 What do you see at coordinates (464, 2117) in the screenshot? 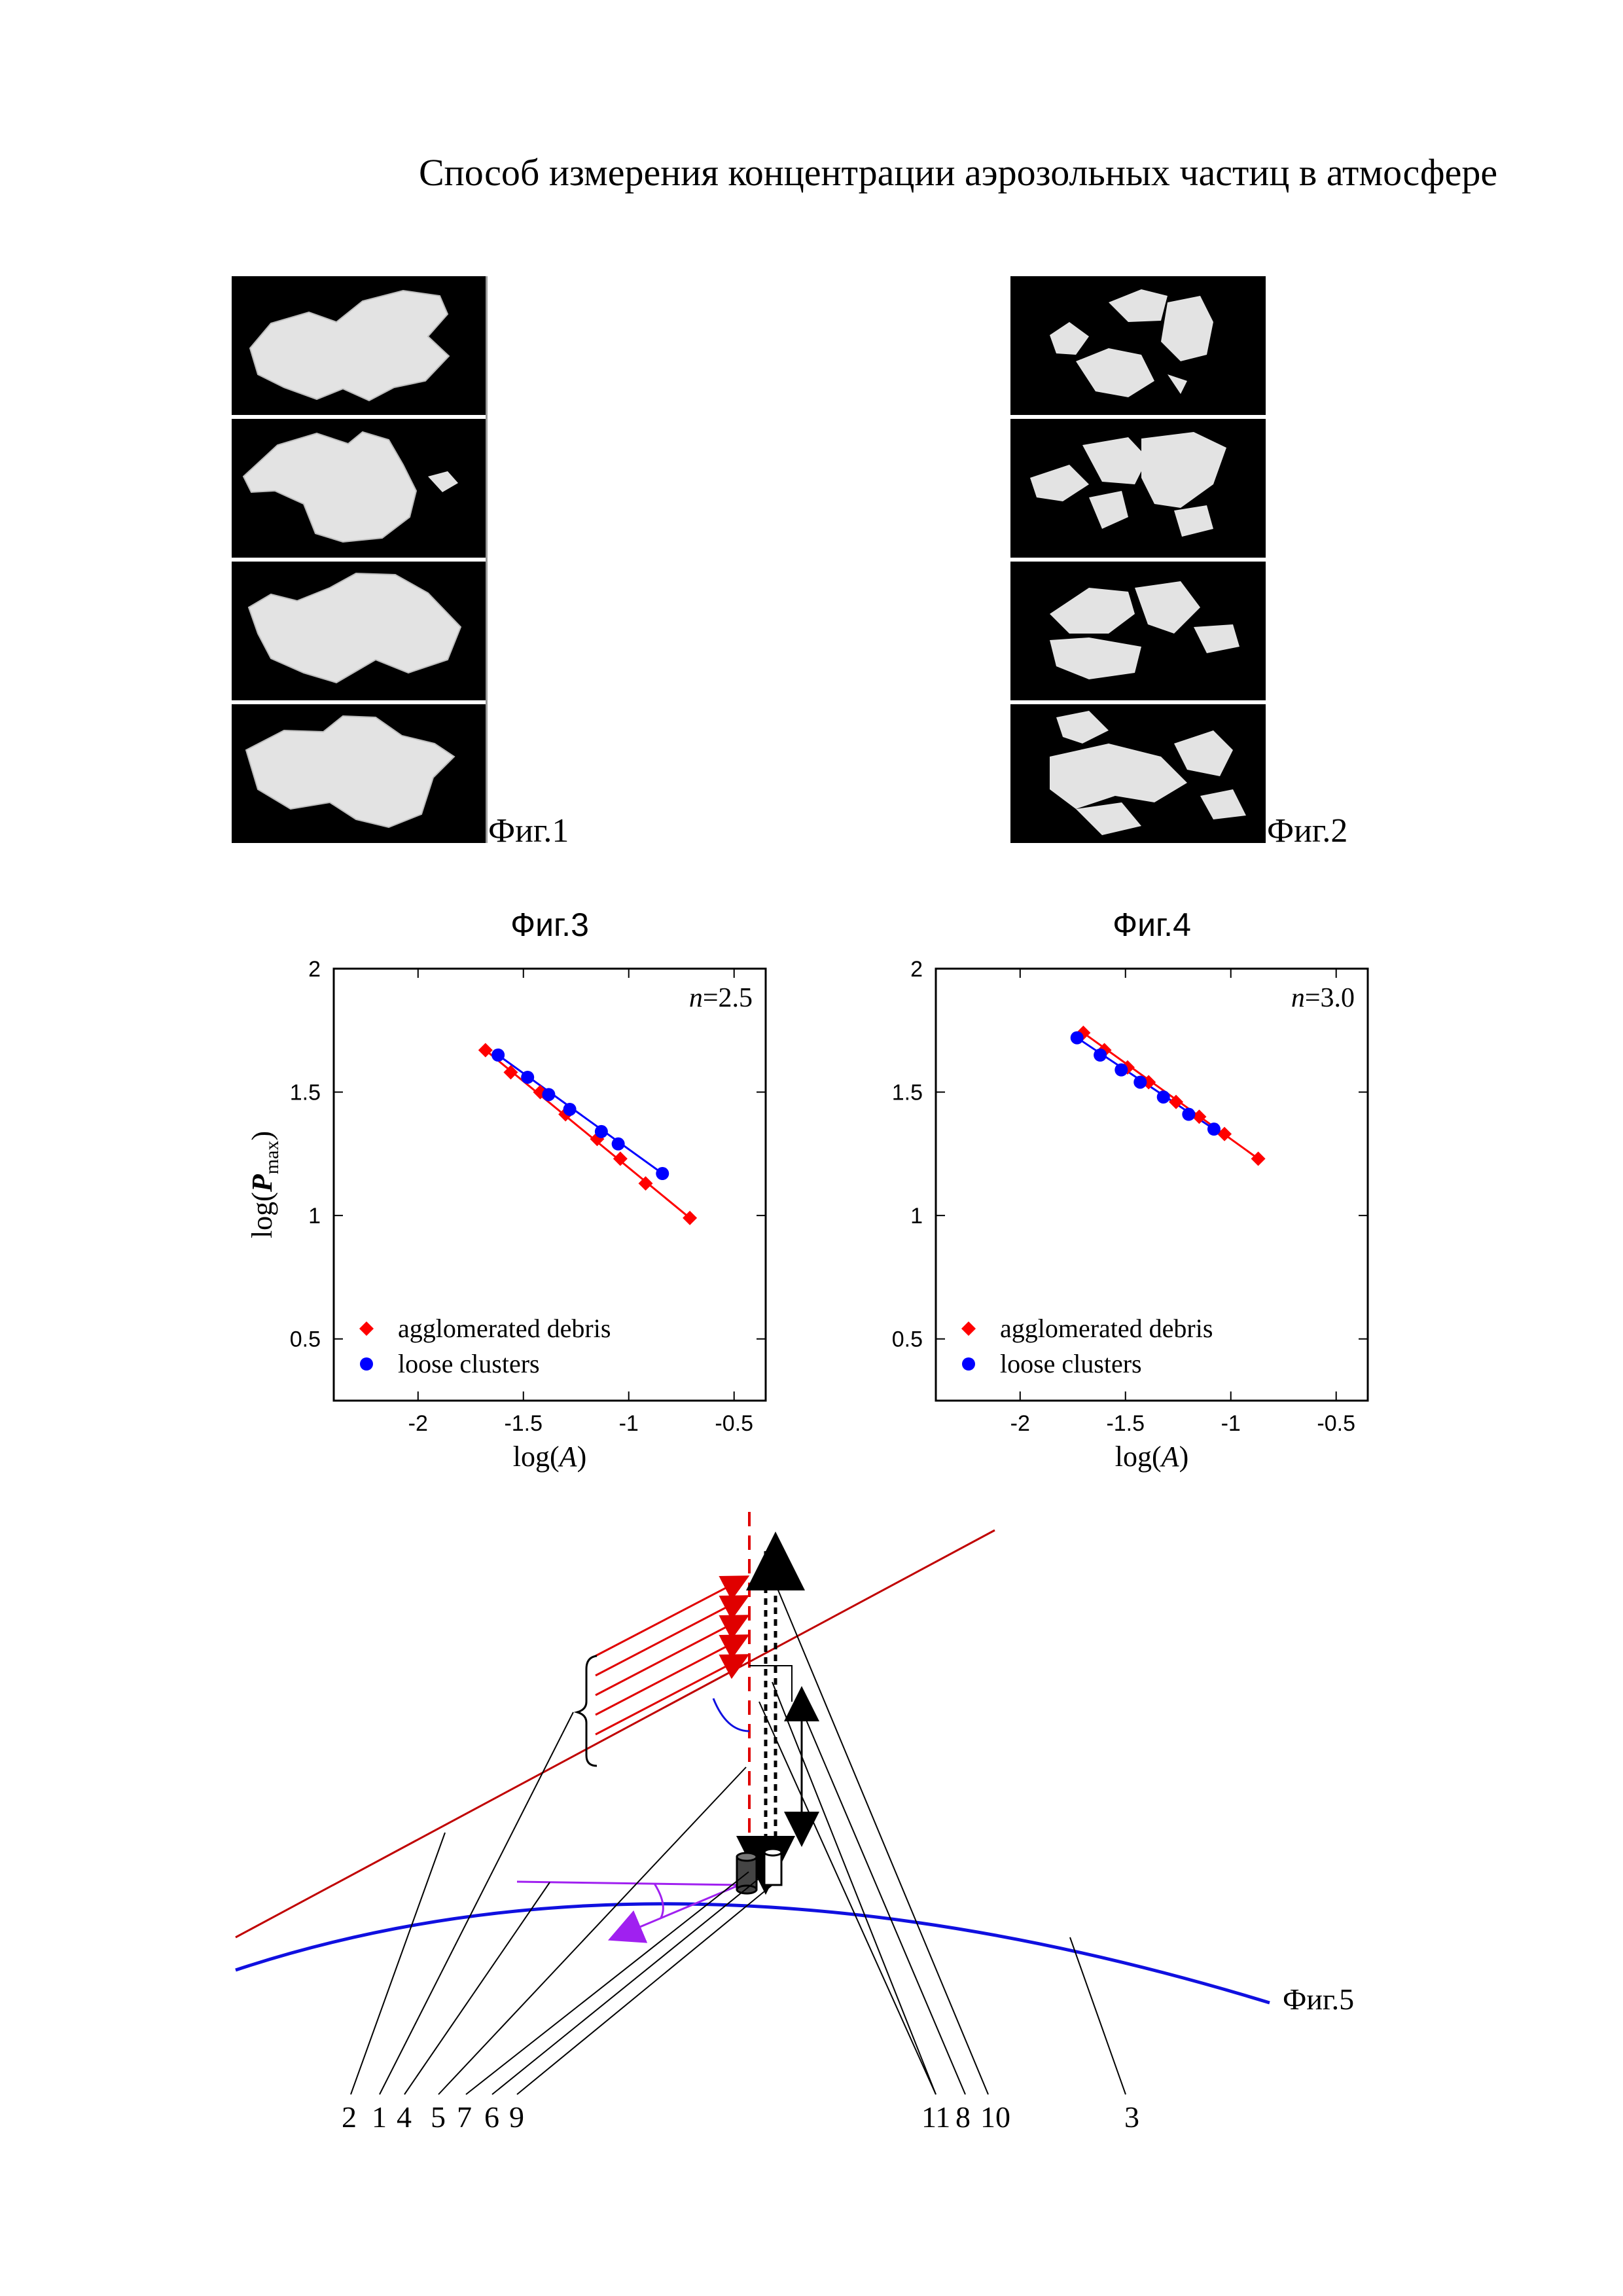
I see `callout-label: 7` at bounding box center [464, 2117].